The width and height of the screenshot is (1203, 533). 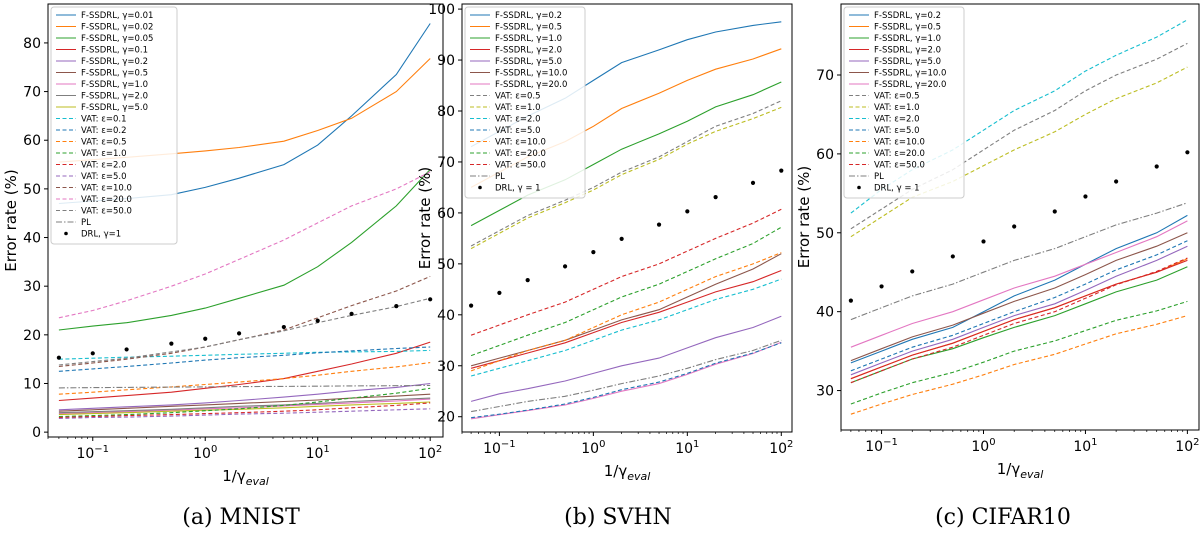 I want to click on subfigure-caption: (c) CIFAR10, so click(x=1003, y=517).